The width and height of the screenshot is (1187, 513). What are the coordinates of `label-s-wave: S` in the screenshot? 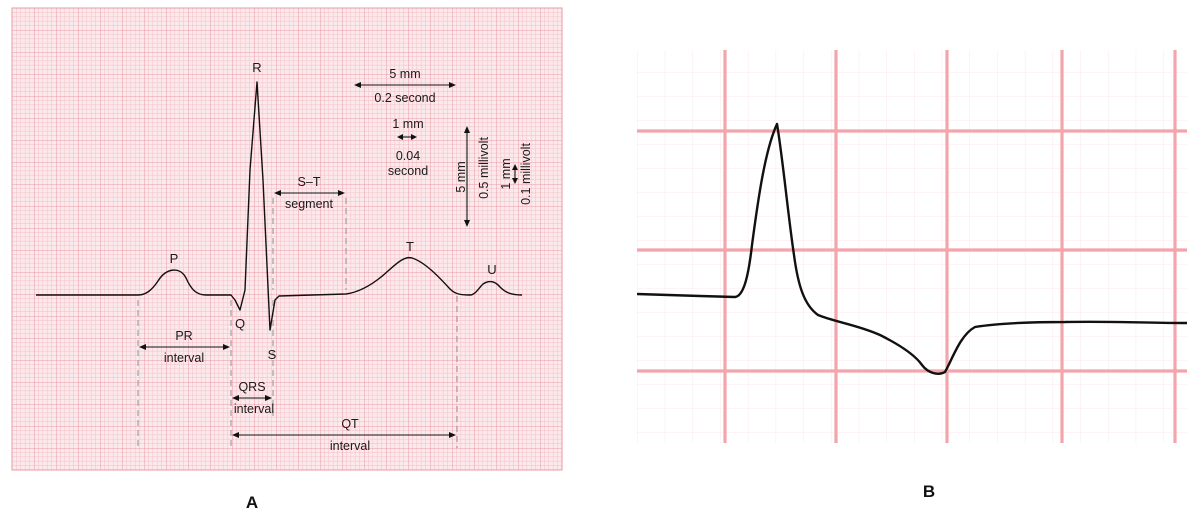 It's located at (272, 354).